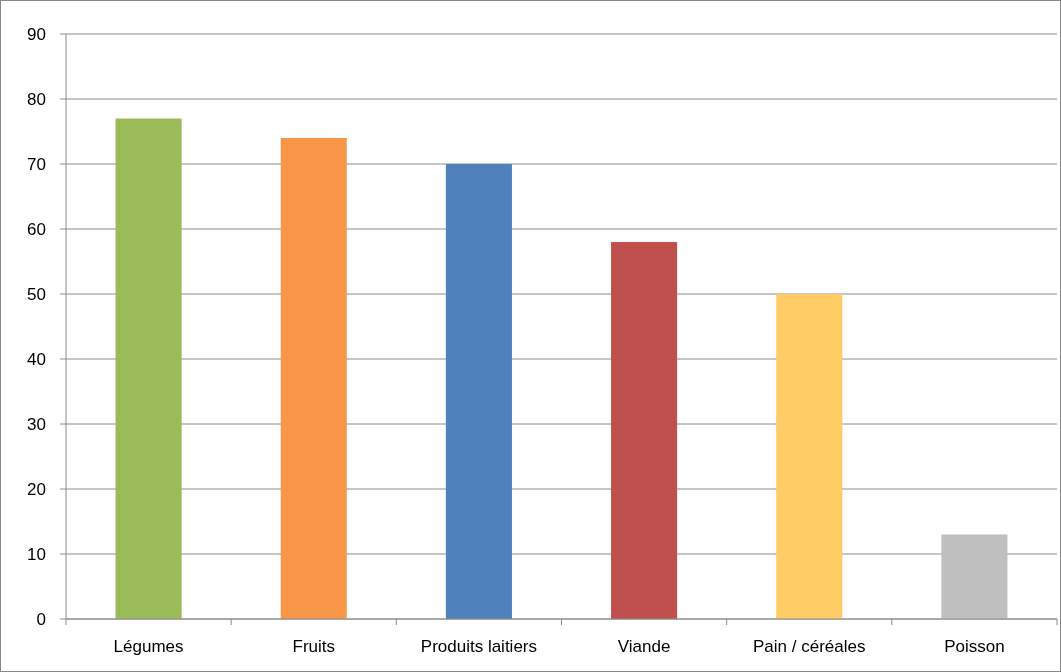  Describe the element at coordinates (36, 294) in the screenshot. I see `y-tick-label: 50` at that location.